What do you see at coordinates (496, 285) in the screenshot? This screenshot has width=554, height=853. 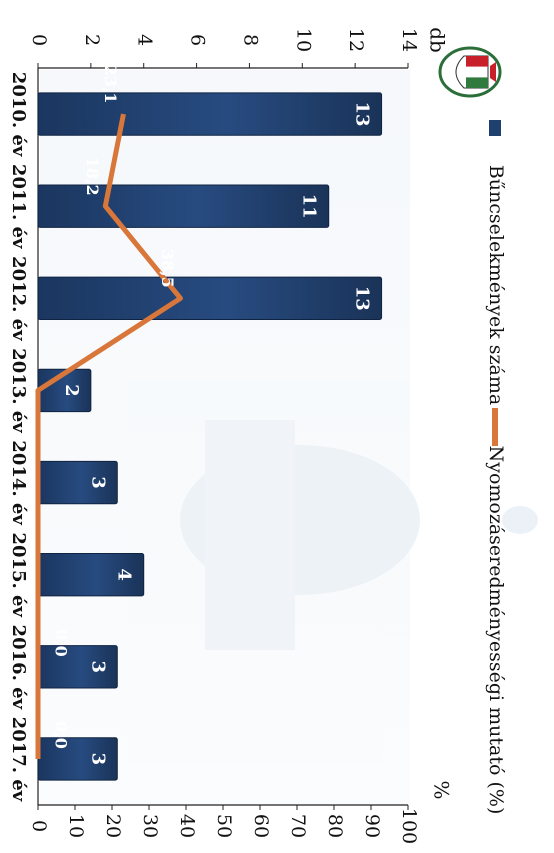 I see `legend-label-bar: Bűncselekmények száma` at bounding box center [496, 285].